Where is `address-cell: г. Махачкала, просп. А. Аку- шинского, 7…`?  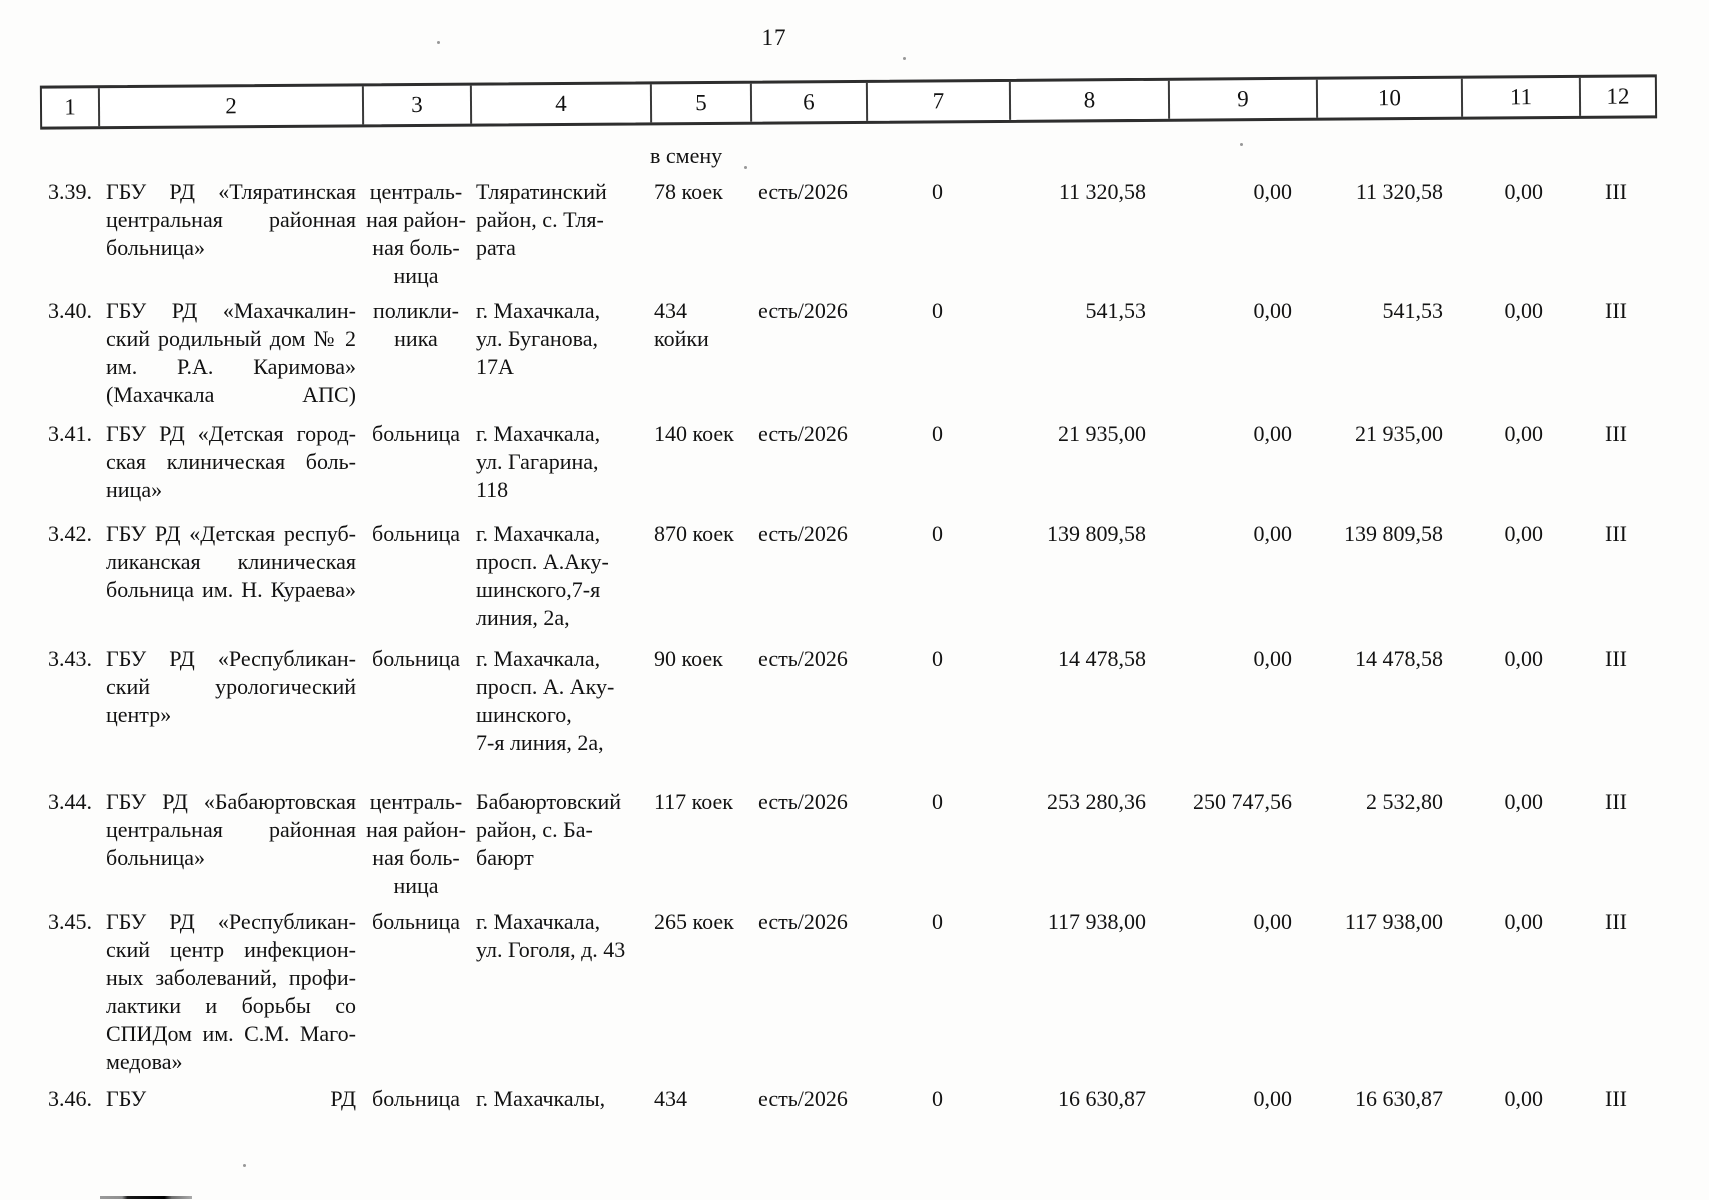
address-cell: г. Махачкала, просп. А. Аку- шинского, 7… is located at coordinates (545, 700).